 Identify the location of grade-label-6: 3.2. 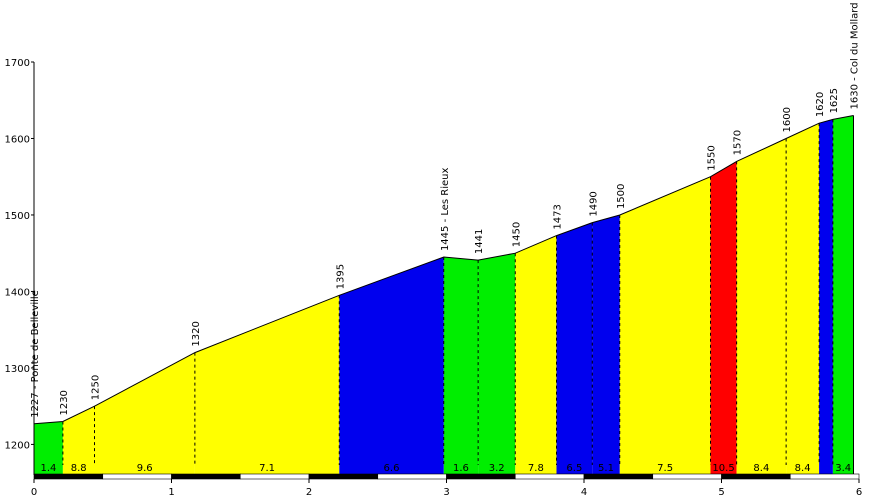
(497, 468).